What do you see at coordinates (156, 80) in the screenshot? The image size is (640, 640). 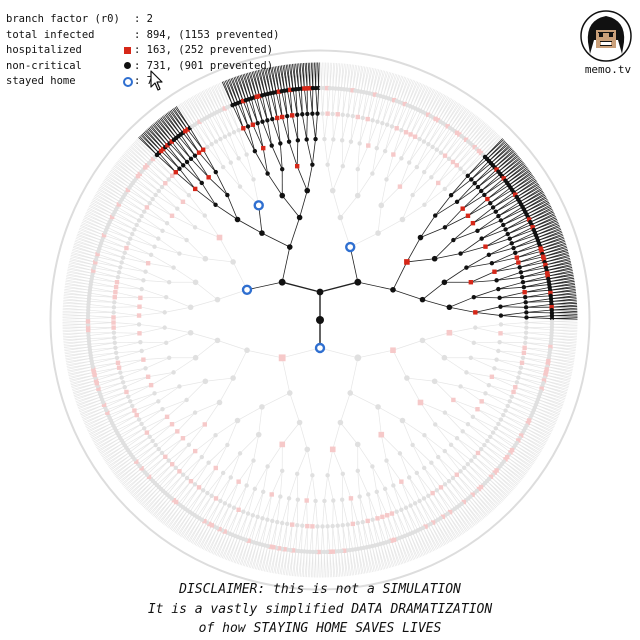 I see `mouse-cursor-icon` at bounding box center [156, 80].